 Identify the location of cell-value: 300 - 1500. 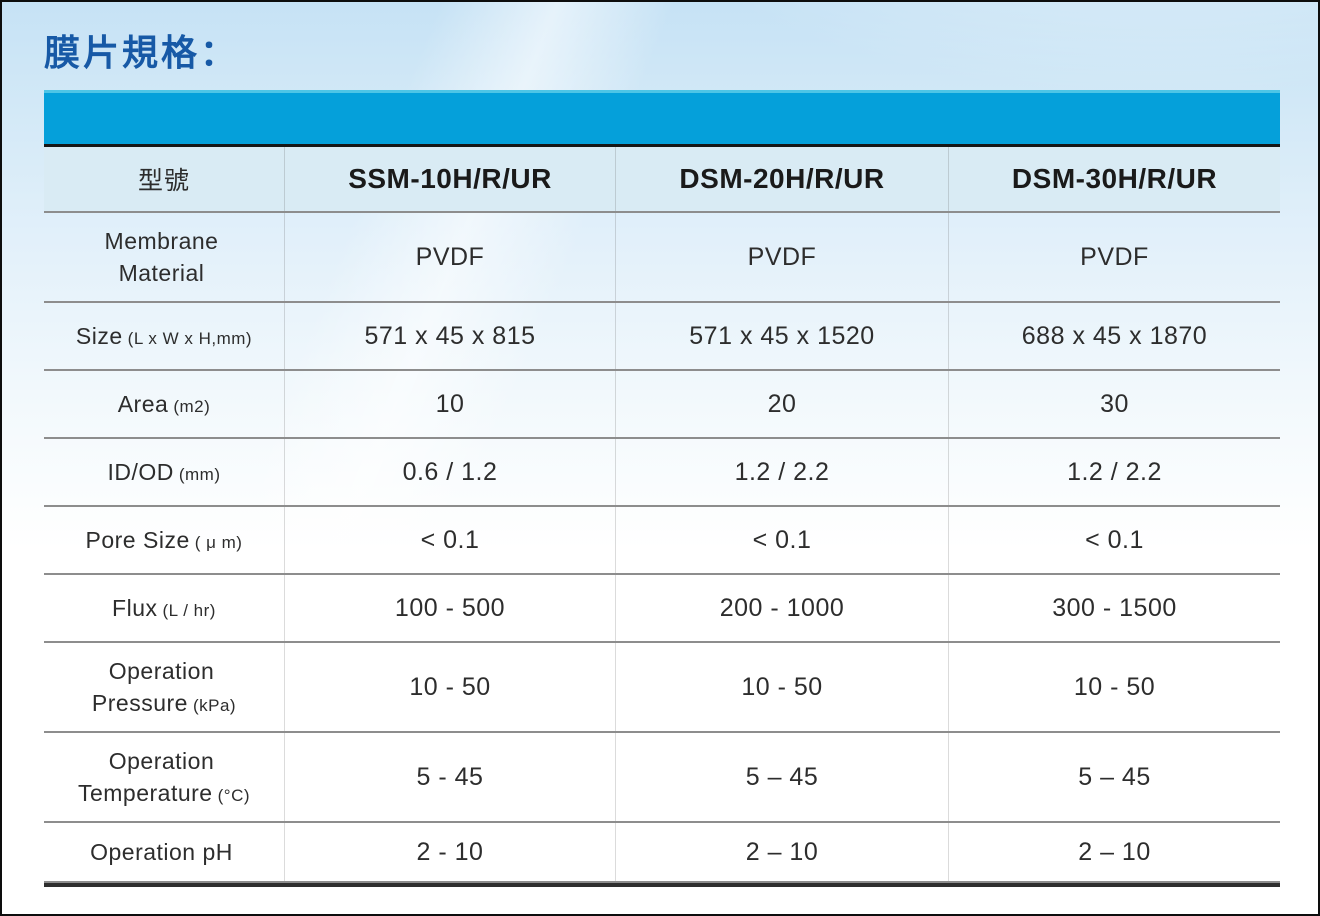
(1114, 608).